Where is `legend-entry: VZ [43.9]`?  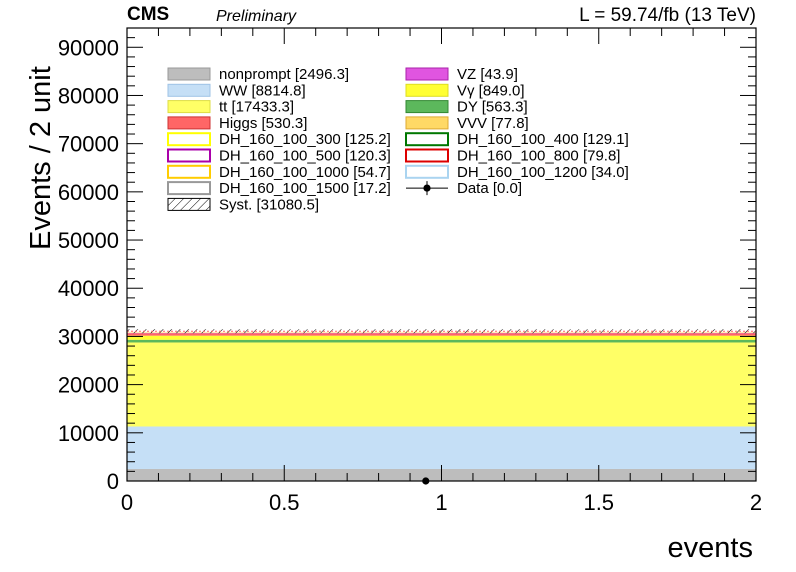 legend-entry: VZ [43.9] is located at coordinates (461, 74).